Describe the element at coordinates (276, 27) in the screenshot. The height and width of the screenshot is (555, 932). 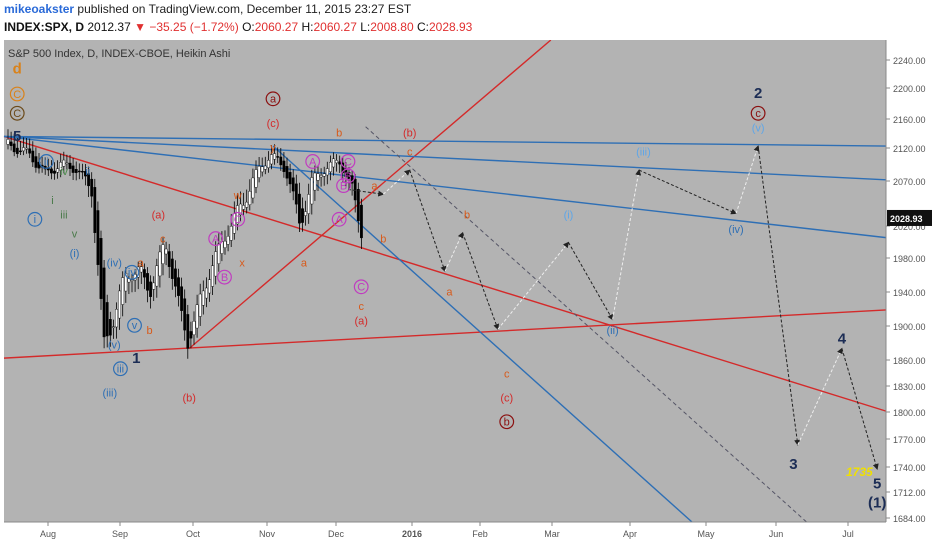
I see `open-value: 2060.27` at that location.